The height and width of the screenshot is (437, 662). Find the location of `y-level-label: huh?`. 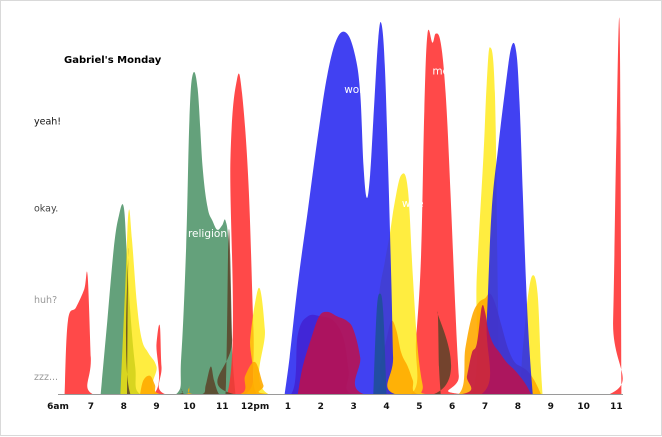

y-level-label: huh? is located at coordinates (45, 300).